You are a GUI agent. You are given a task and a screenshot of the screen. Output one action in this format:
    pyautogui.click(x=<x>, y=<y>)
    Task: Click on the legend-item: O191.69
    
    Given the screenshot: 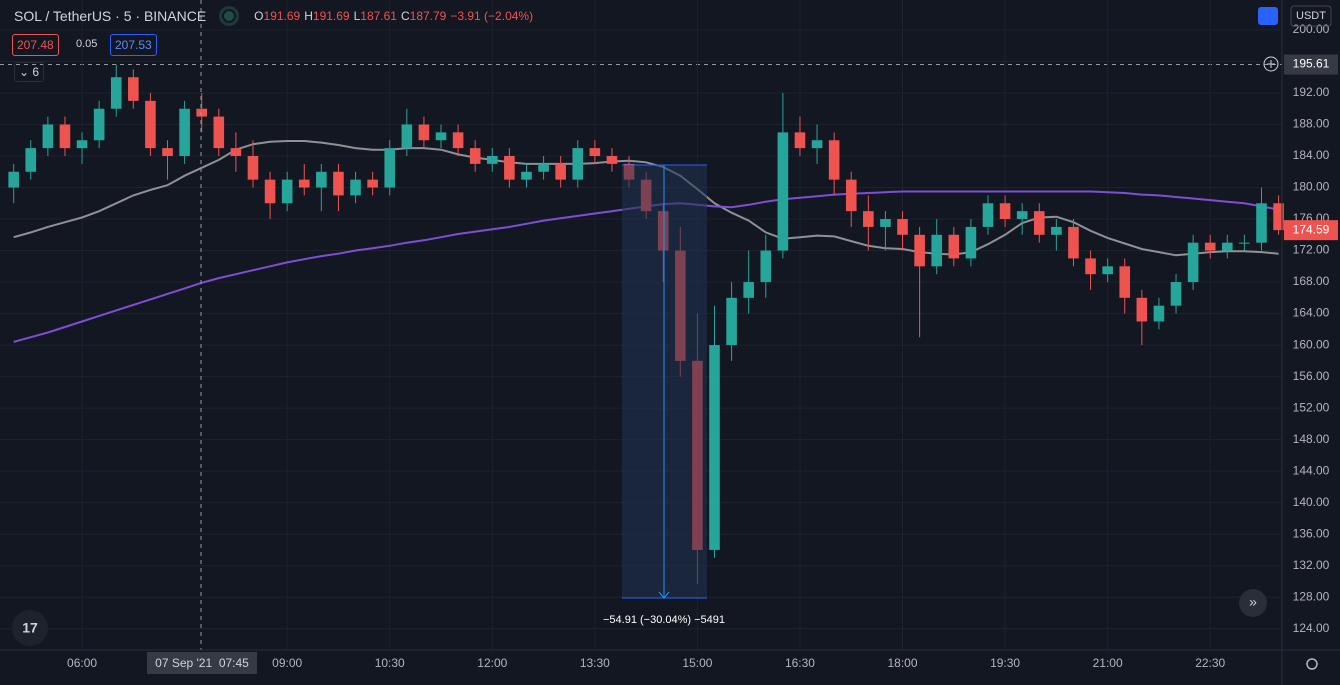 What is the action you would take?
    pyautogui.click(x=277, y=16)
    